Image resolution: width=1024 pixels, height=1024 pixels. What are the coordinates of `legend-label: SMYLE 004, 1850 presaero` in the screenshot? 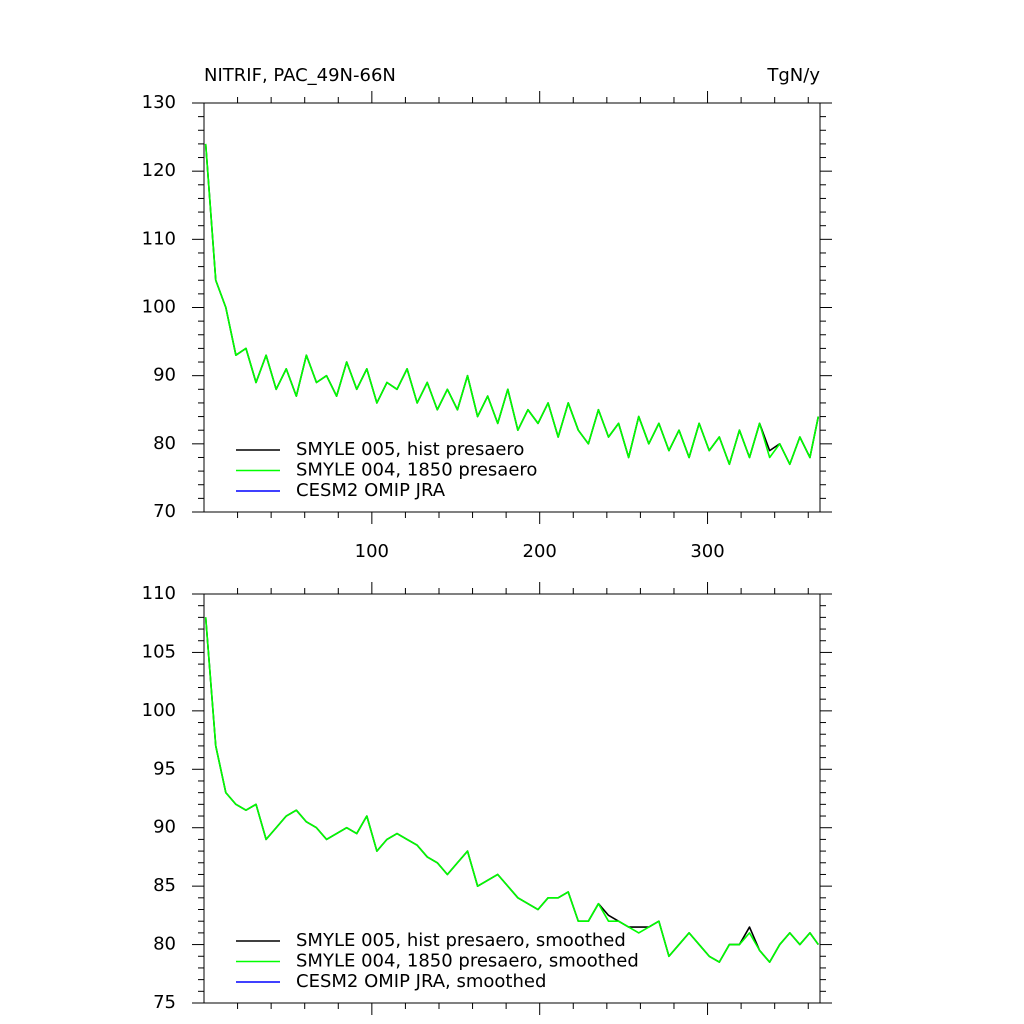 It's located at (416, 470).